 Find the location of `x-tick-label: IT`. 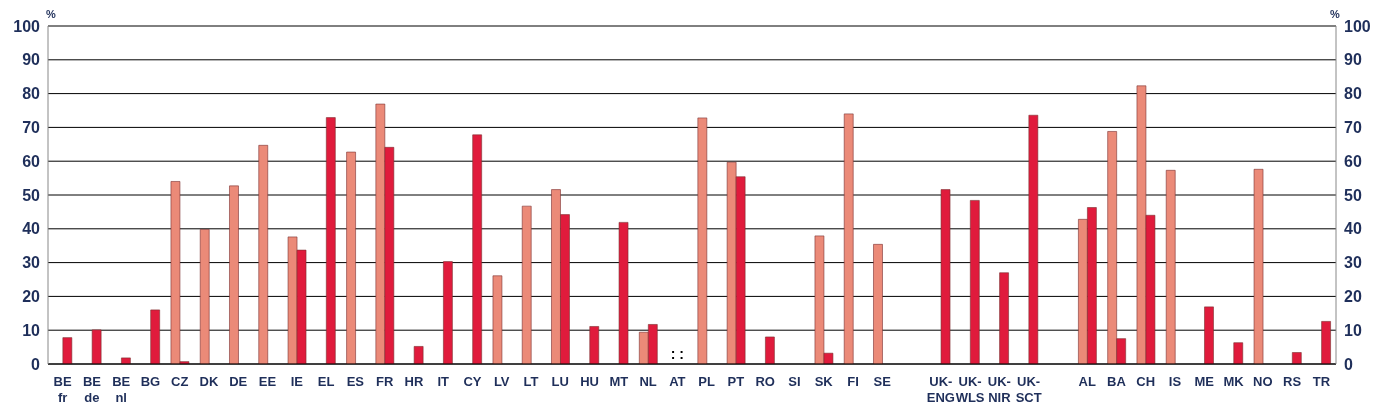

x-tick-label: IT is located at coordinates (443, 381).